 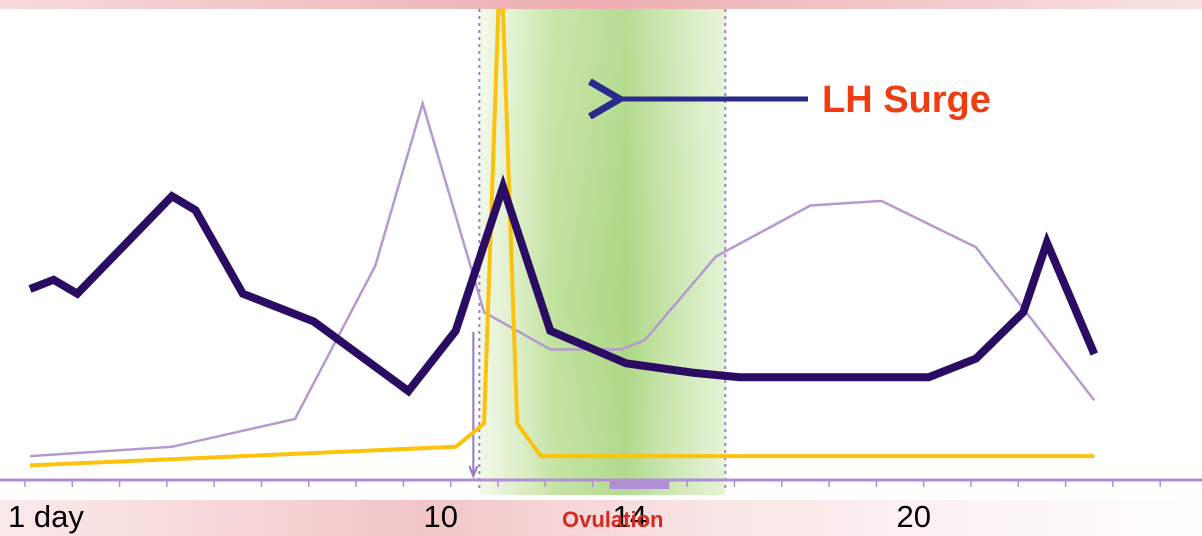 What do you see at coordinates (612, 519) in the screenshot?
I see `ovulation-label: Ovulation` at bounding box center [612, 519].